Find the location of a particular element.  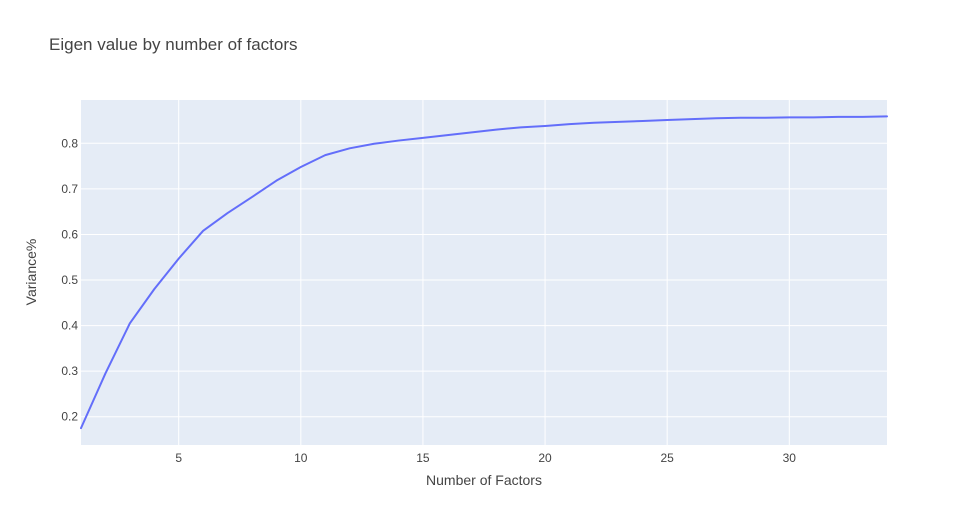

x-tick-label: 5 is located at coordinates (178, 458).